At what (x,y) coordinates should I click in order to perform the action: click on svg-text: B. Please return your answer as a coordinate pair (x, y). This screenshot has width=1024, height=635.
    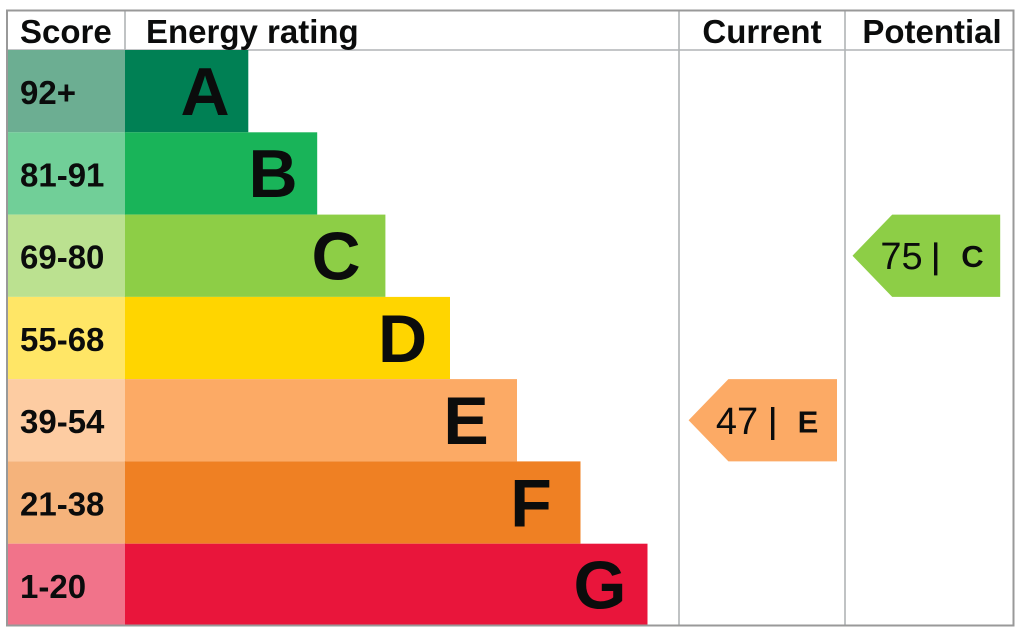
    Looking at the image, I should click on (272, 174).